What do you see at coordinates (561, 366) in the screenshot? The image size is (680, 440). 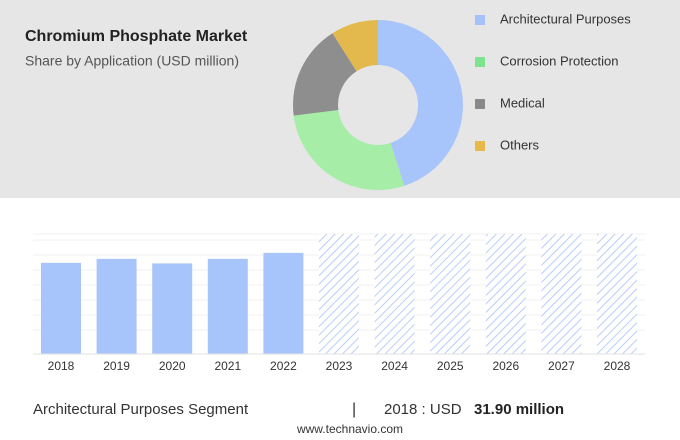 I see `x-tick-label: 2027` at bounding box center [561, 366].